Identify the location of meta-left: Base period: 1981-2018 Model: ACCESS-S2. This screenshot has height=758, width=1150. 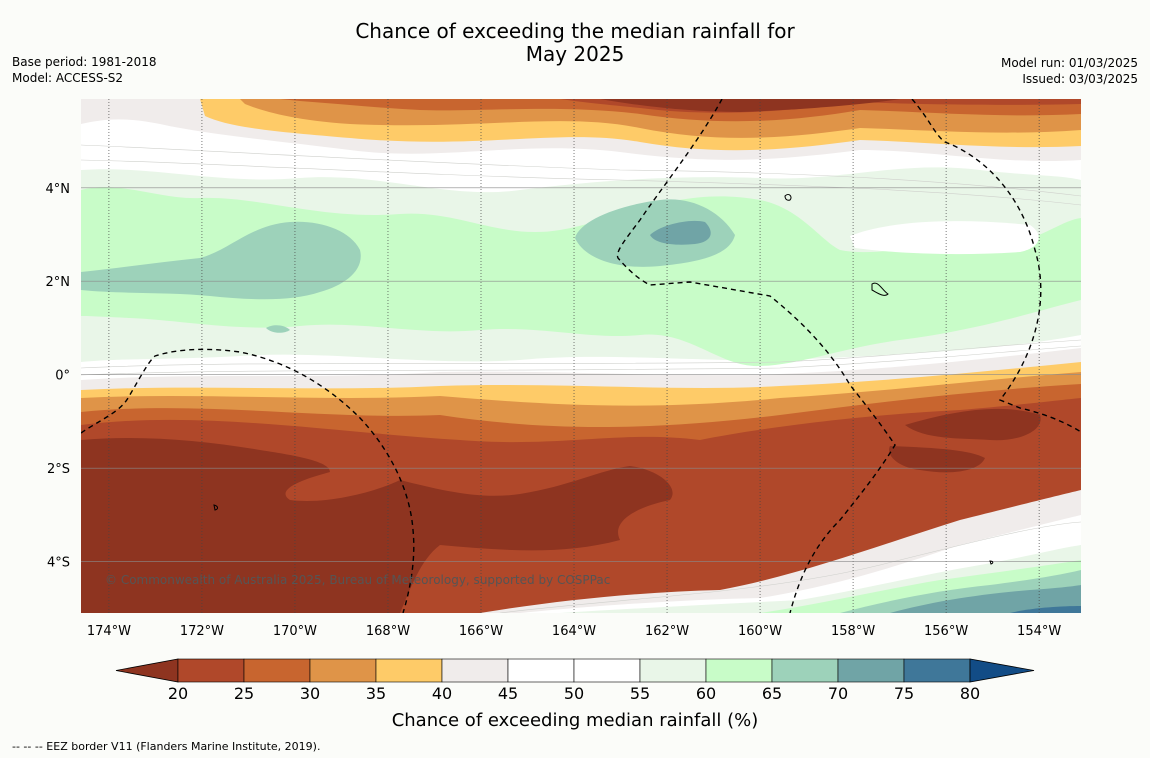
(84, 70).